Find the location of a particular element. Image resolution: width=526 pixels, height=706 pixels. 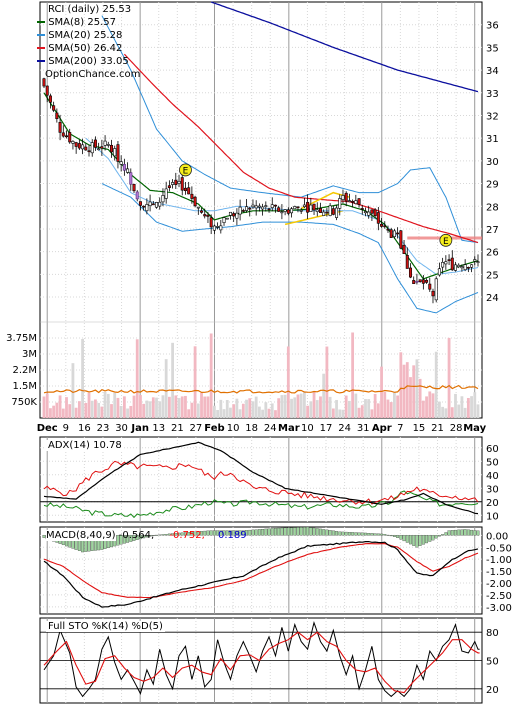

macd-title: MACD(8,40,9) is located at coordinates (81, 535).